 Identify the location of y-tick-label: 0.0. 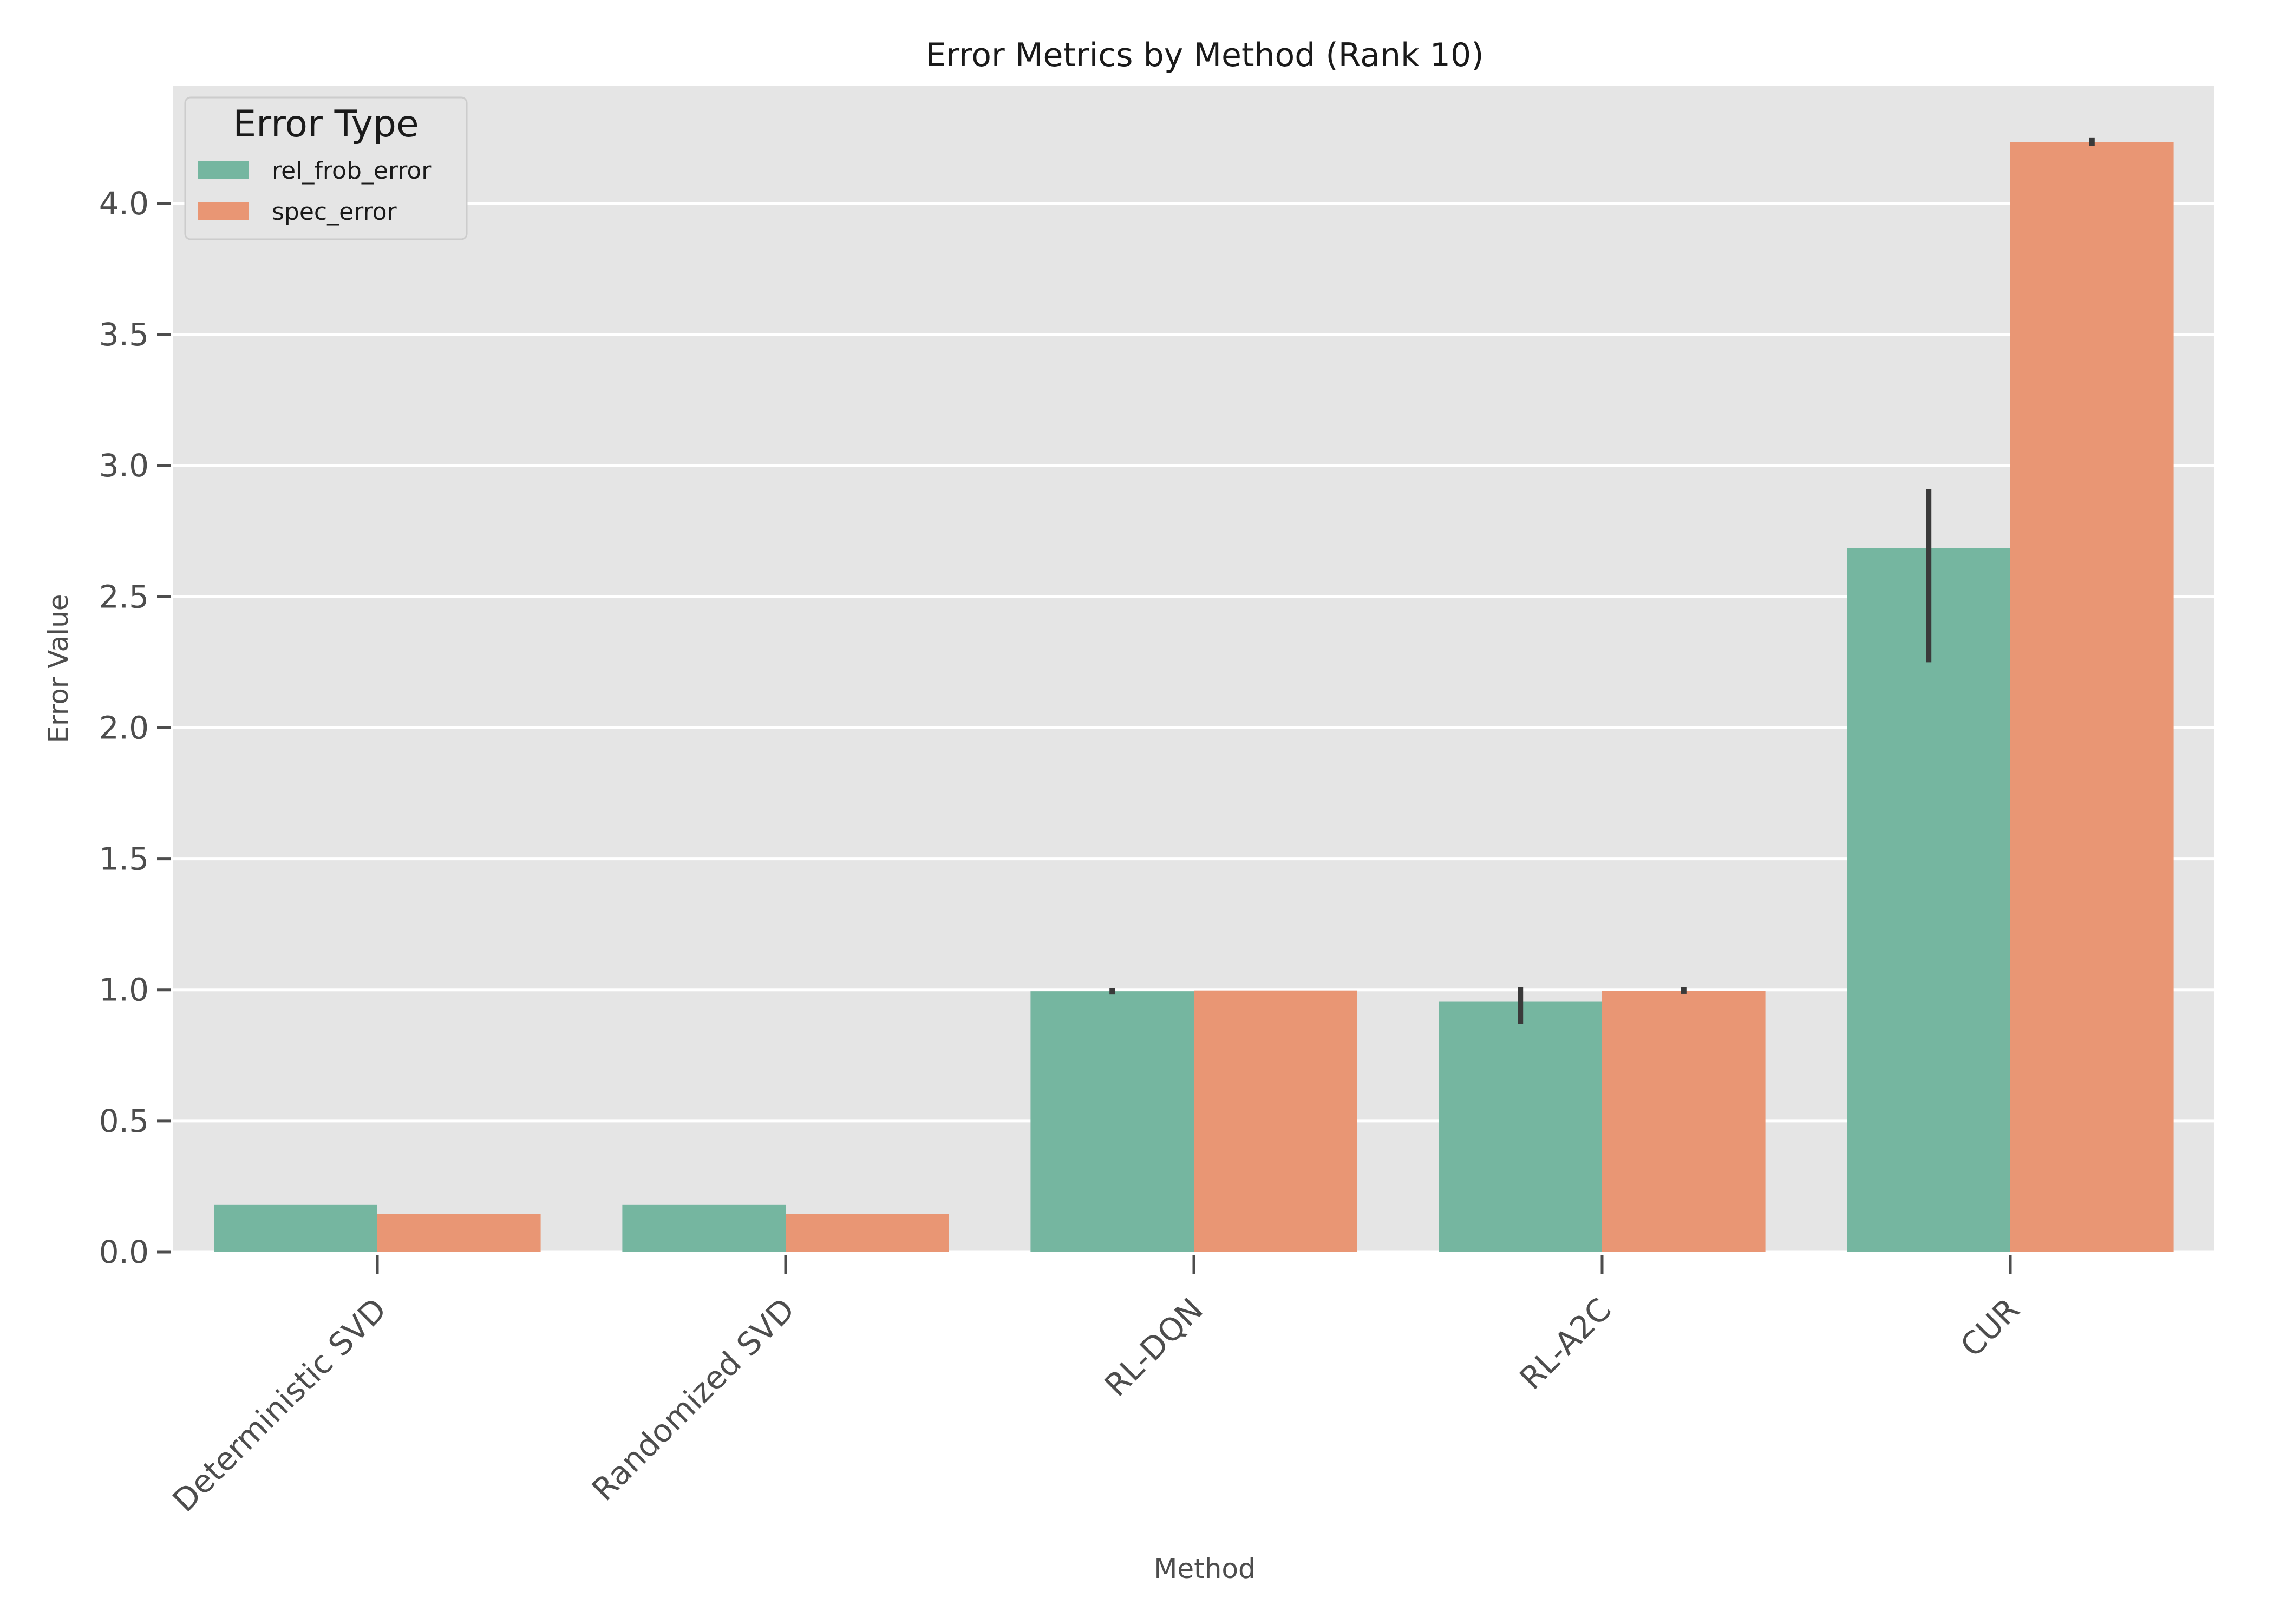
(124, 1252).